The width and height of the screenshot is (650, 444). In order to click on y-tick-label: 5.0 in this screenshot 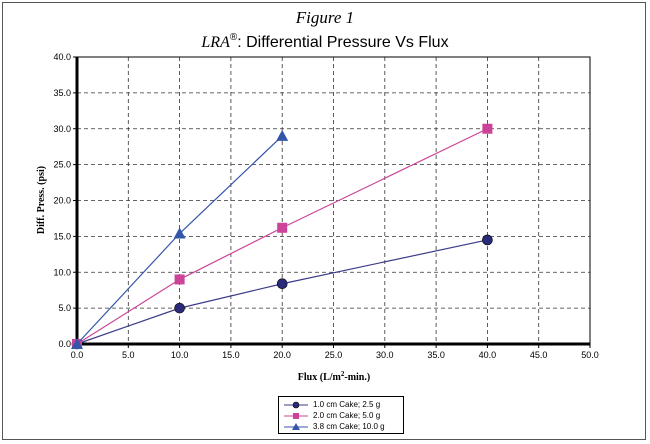, I will do `click(64, 308)`.